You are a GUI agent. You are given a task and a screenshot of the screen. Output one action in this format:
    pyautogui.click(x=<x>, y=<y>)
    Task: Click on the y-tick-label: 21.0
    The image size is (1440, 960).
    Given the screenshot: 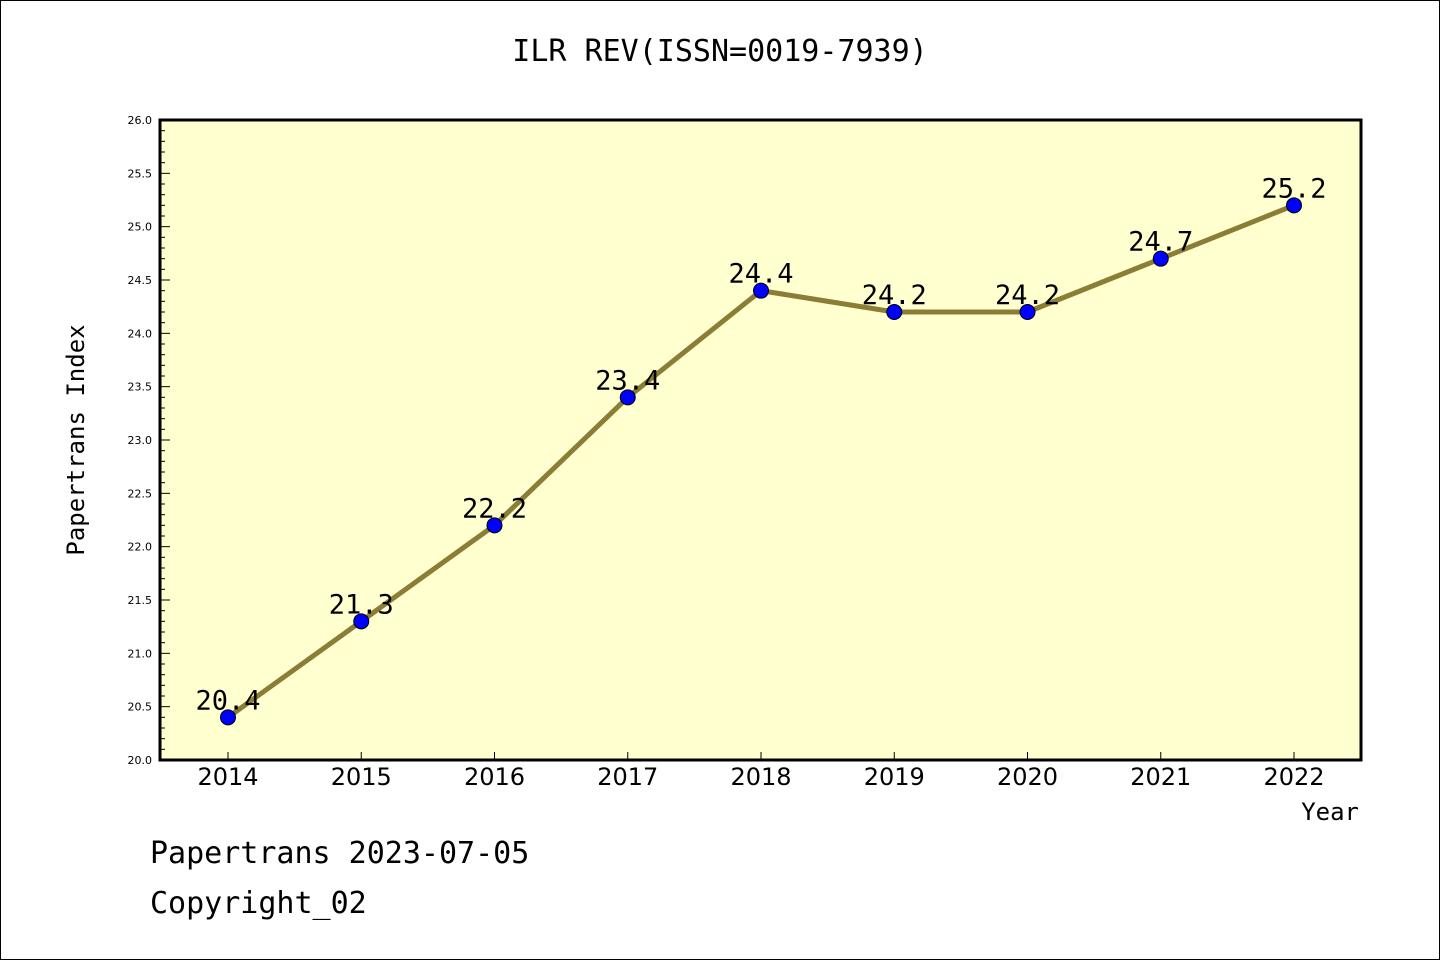 What is the action you would take?
    pyautogui.click(x=140, y=653)
    